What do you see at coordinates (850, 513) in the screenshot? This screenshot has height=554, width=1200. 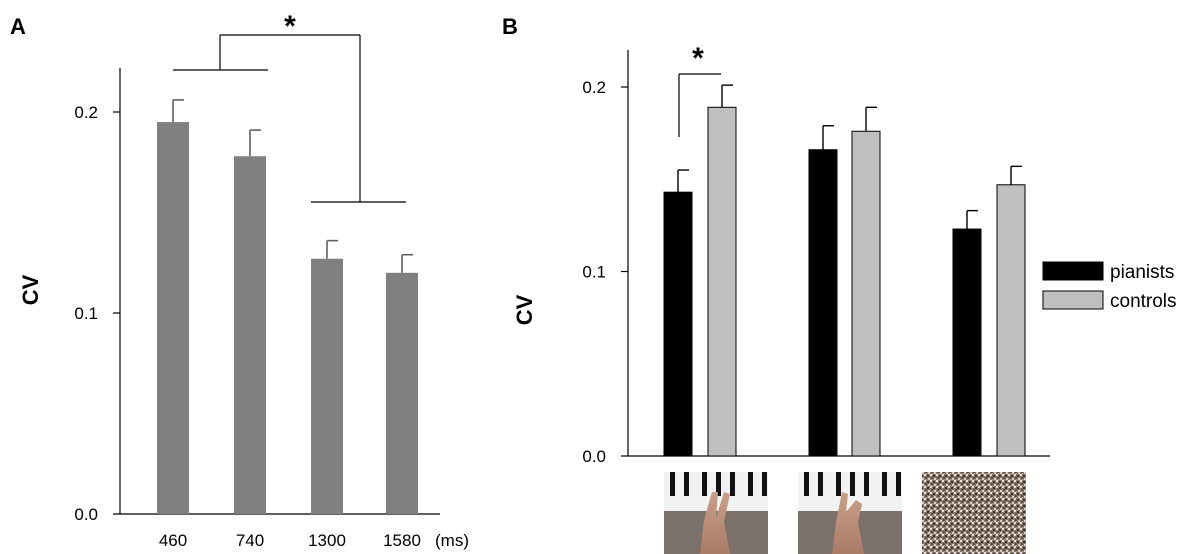 I see `other-hand-posture-on-piano-image` at bounding box center [850, 513].